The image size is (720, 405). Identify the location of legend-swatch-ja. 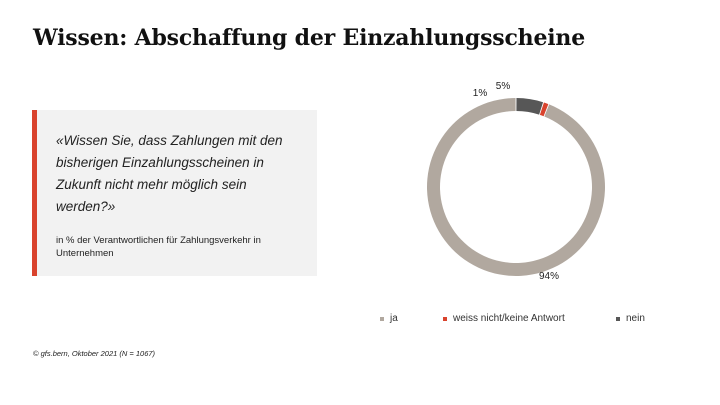
(382, 318).